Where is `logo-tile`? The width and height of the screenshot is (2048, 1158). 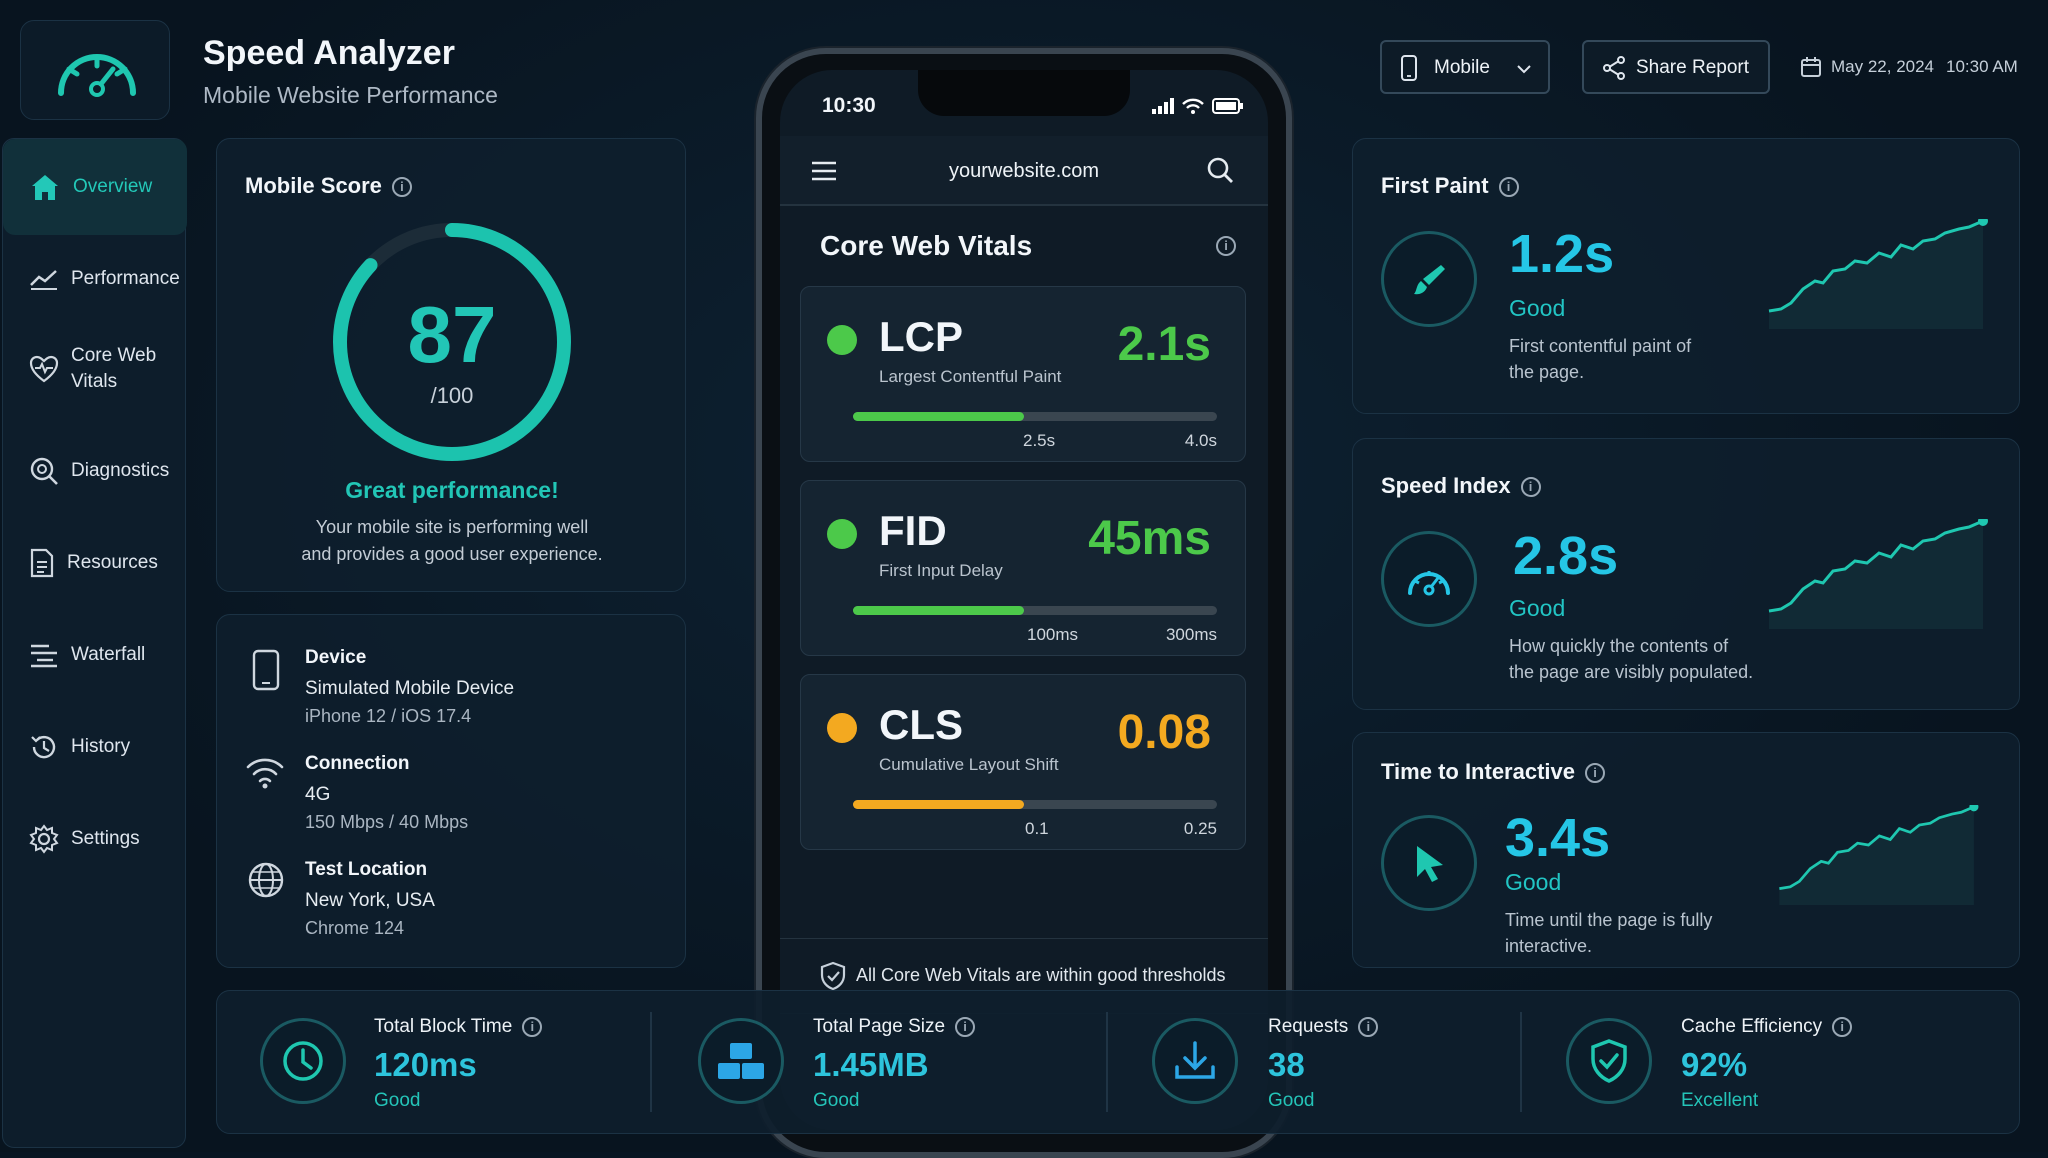
logo-tile is located at coordinates (95, 70).